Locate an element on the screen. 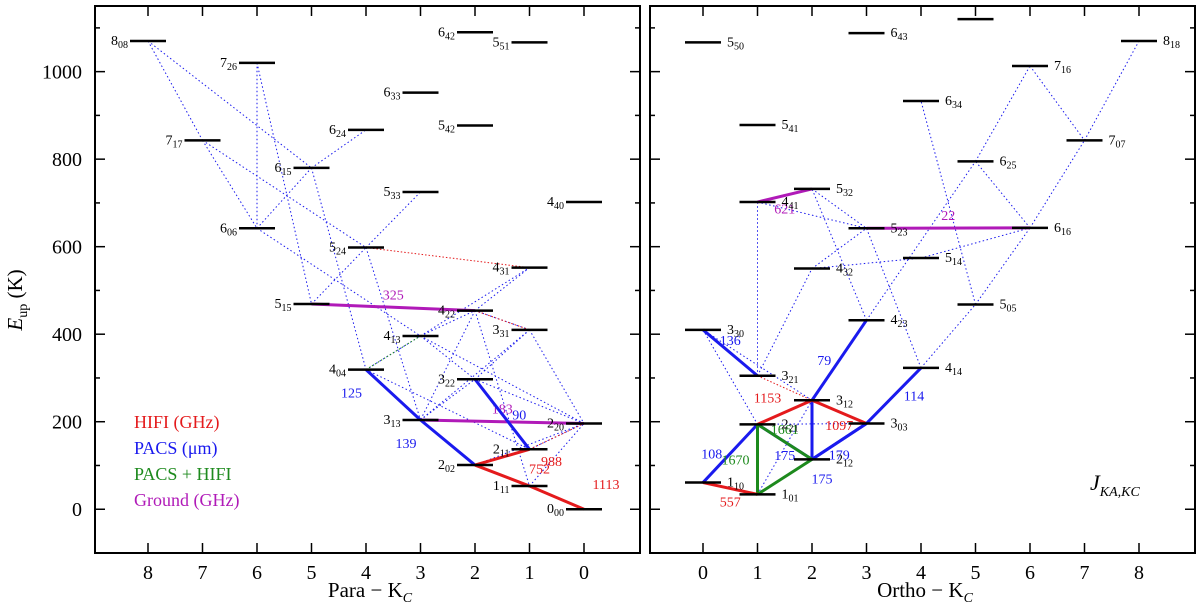  level-label-sub: 14 is located at coordinates (957, 262).